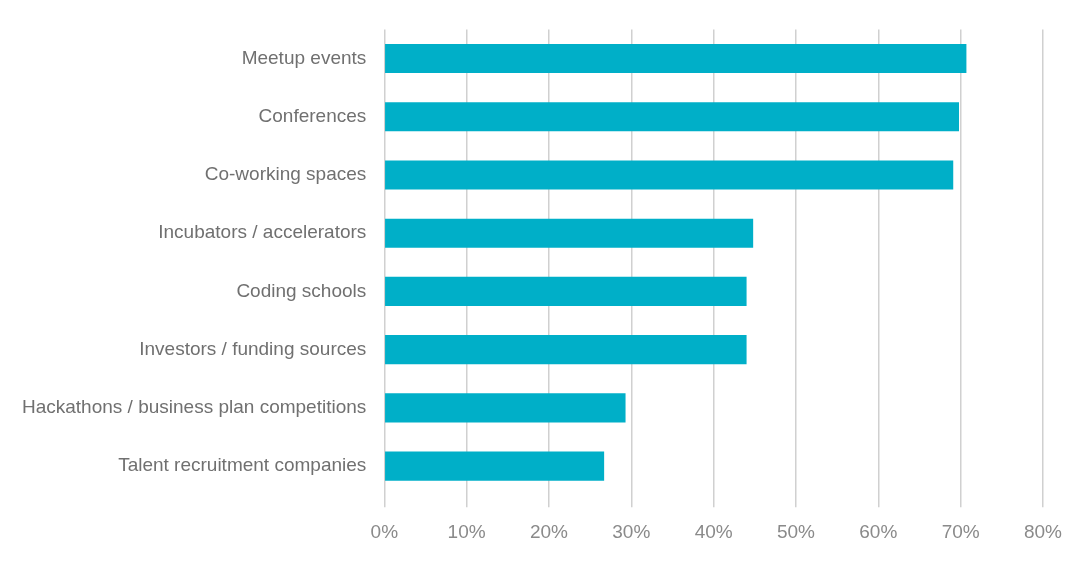 The image size is (1076, 564). I want to click on x-tick-label: 0%, so click(384, 531).